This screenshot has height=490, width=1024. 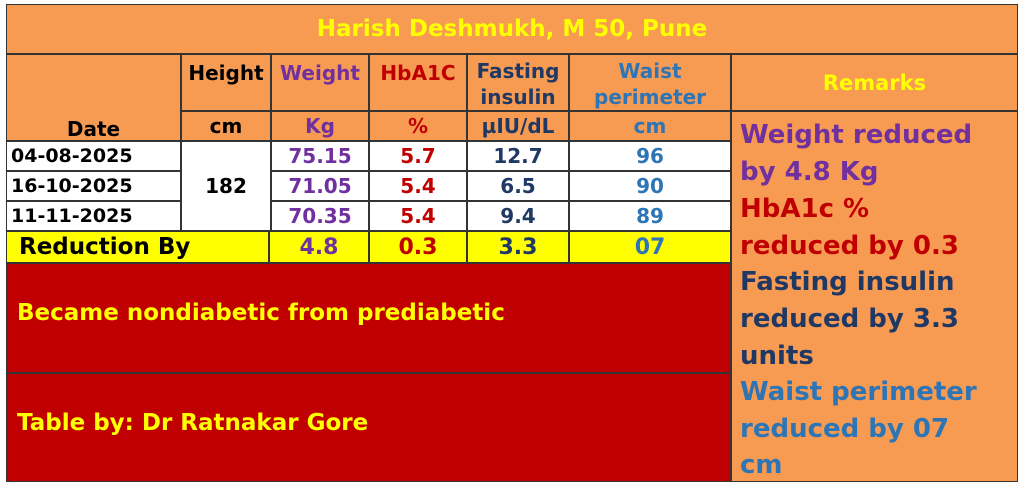 What do you see at coordinates (320, 73) in the screenshot?
I see `weight-header: Weight` at bounding box center [320, 73].